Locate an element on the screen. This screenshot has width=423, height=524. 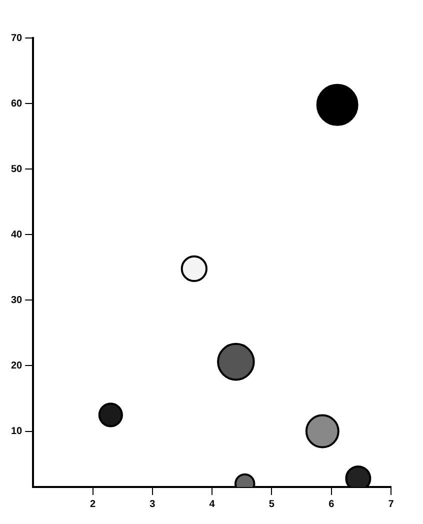
y-tick-label: 40 is located at coordinates (17, 234).